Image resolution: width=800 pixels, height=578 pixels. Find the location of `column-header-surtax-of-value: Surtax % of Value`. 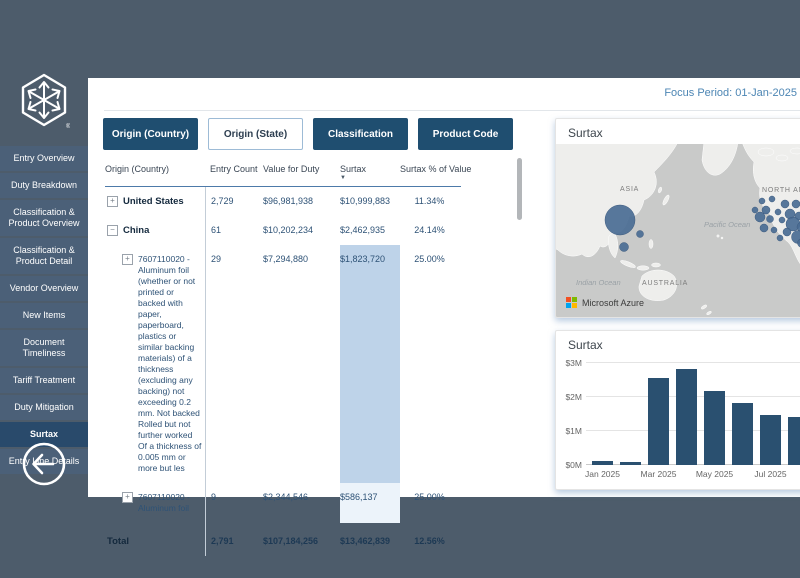

column-header-surtax-of-value: Surtax % of Value is located at coordinates (436, 169).